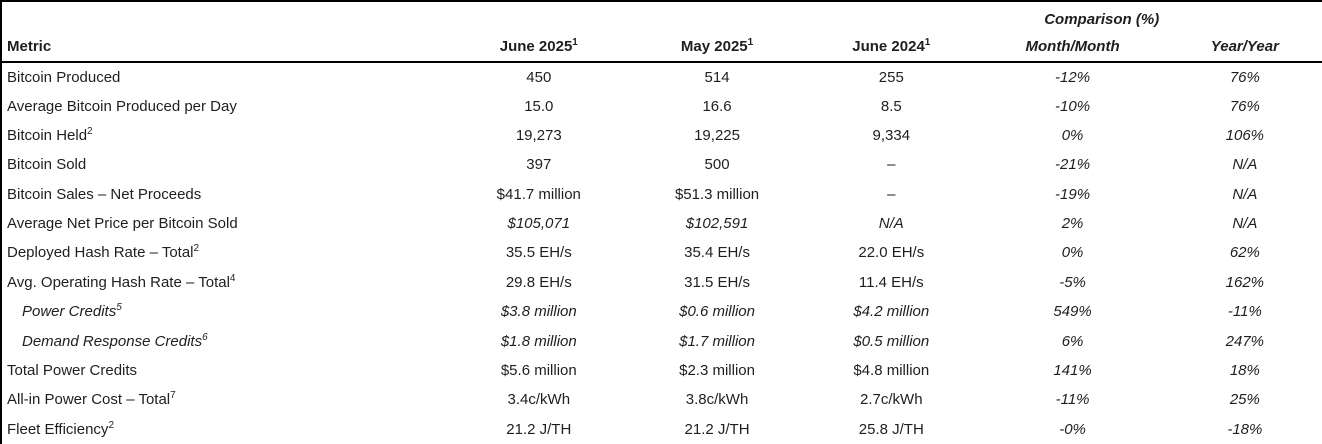  Describe the element at coordinates (891, 135) in the screenshot. I see `june-2024-value-cell: 9,334` at that location.